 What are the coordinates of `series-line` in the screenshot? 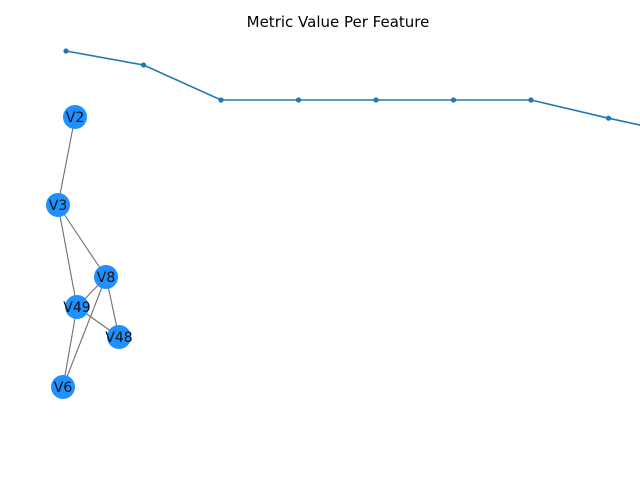 It's located at (352, 88).